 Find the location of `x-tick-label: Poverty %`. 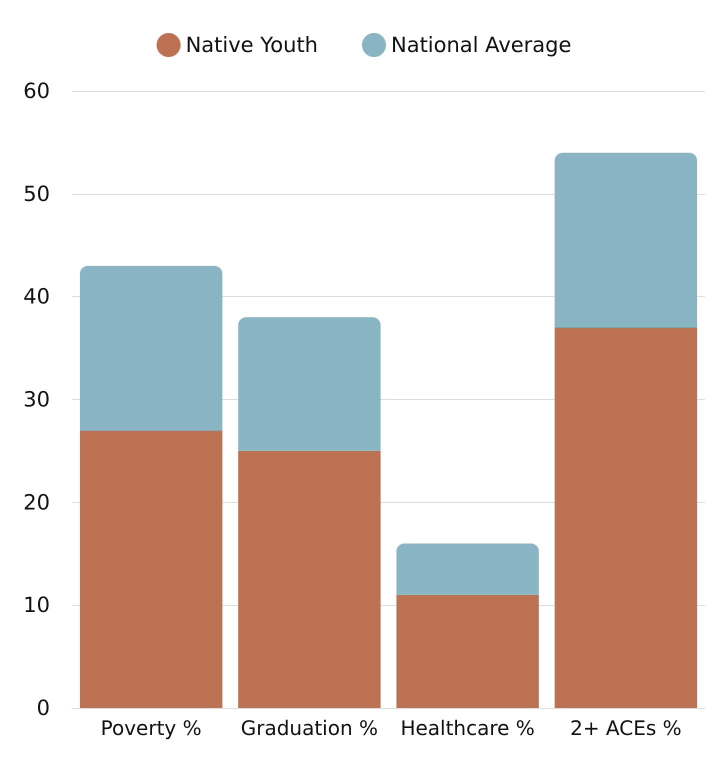

x-tick-label: Poverty % is located at coordinates (151, 728).